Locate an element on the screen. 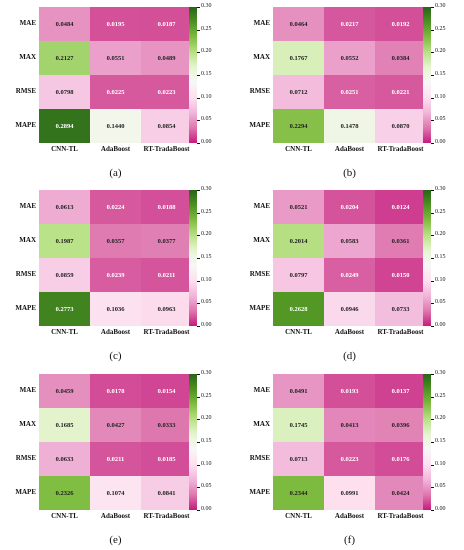  heatmap-cell: 0.0187 is located at coordinates (166, 24).